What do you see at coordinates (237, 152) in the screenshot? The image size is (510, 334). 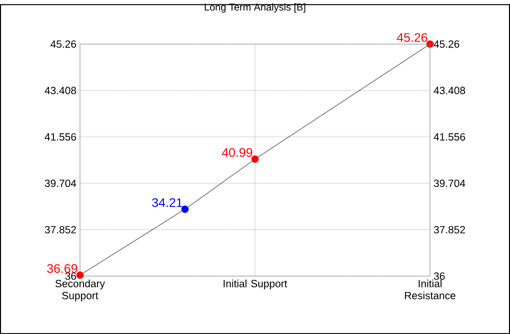 I see `annotation: 40.99` at bounding box center [237, 152].